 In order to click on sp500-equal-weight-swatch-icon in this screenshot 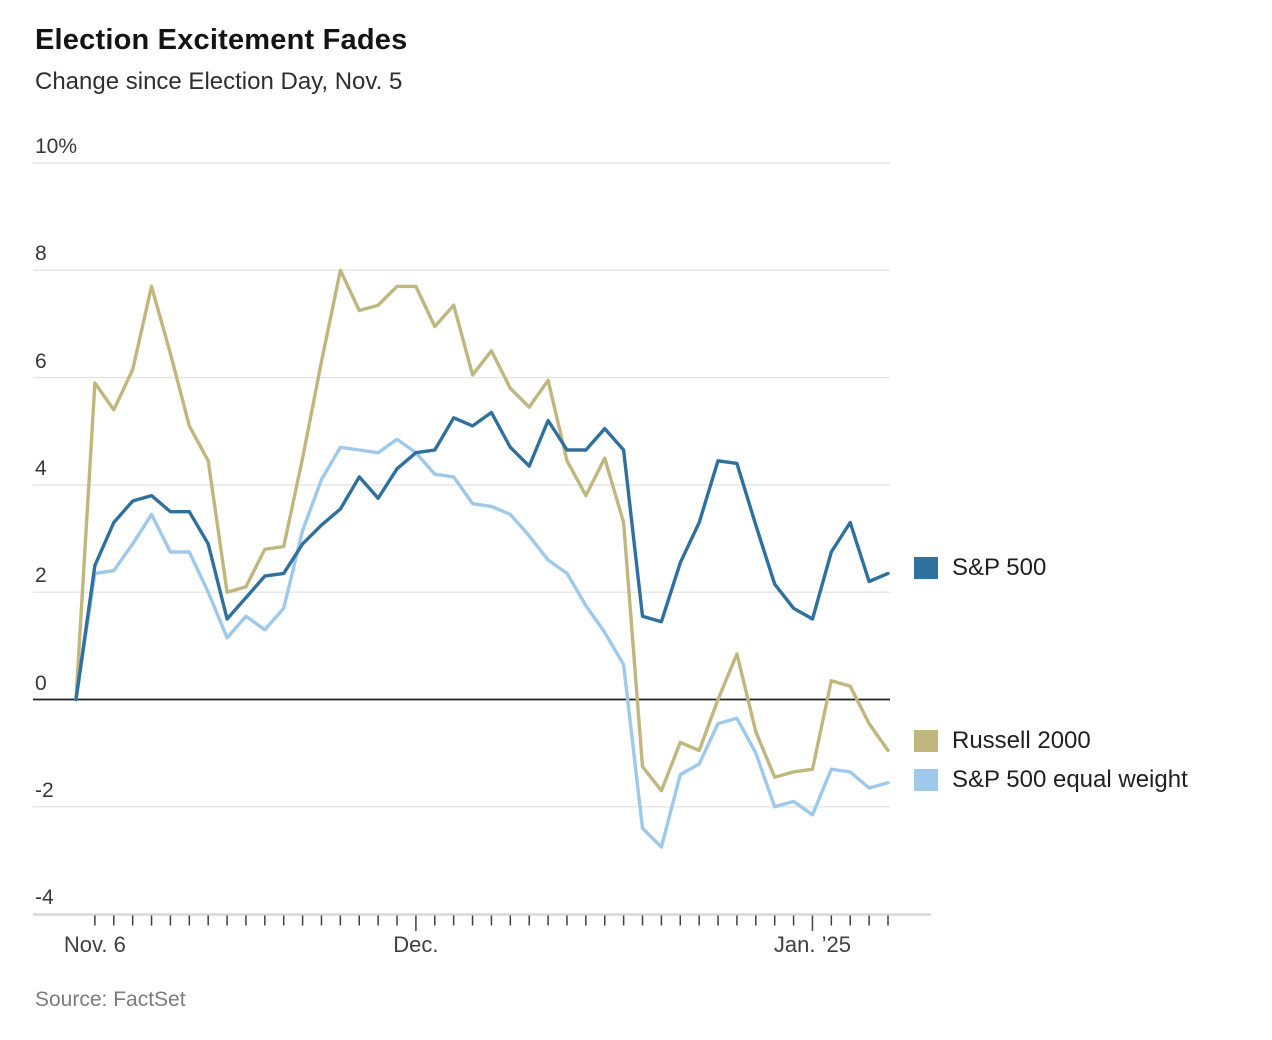, I will do `click(926, 780)`.